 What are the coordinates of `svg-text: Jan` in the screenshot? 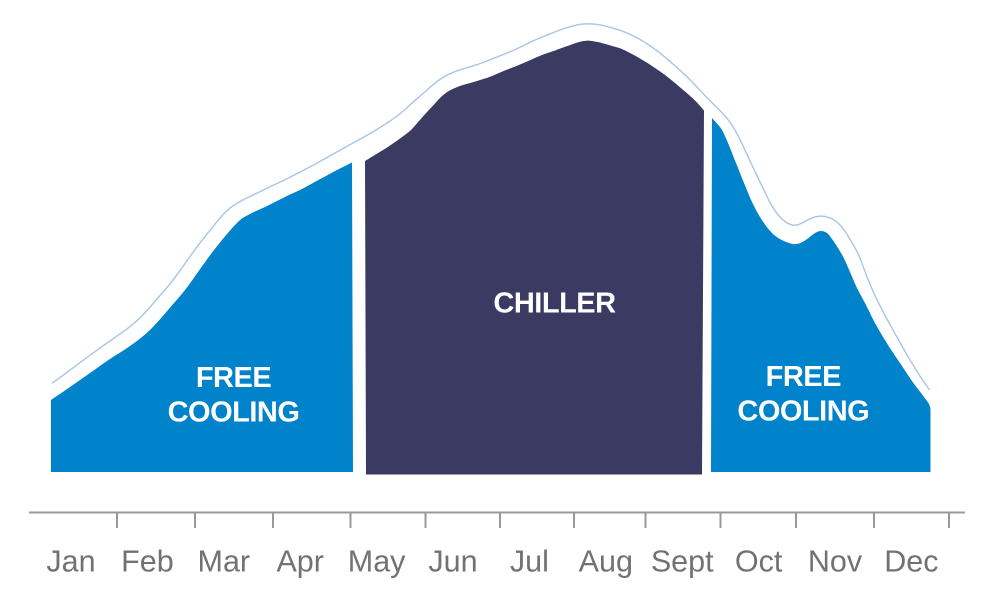 It's located at (70, 562).